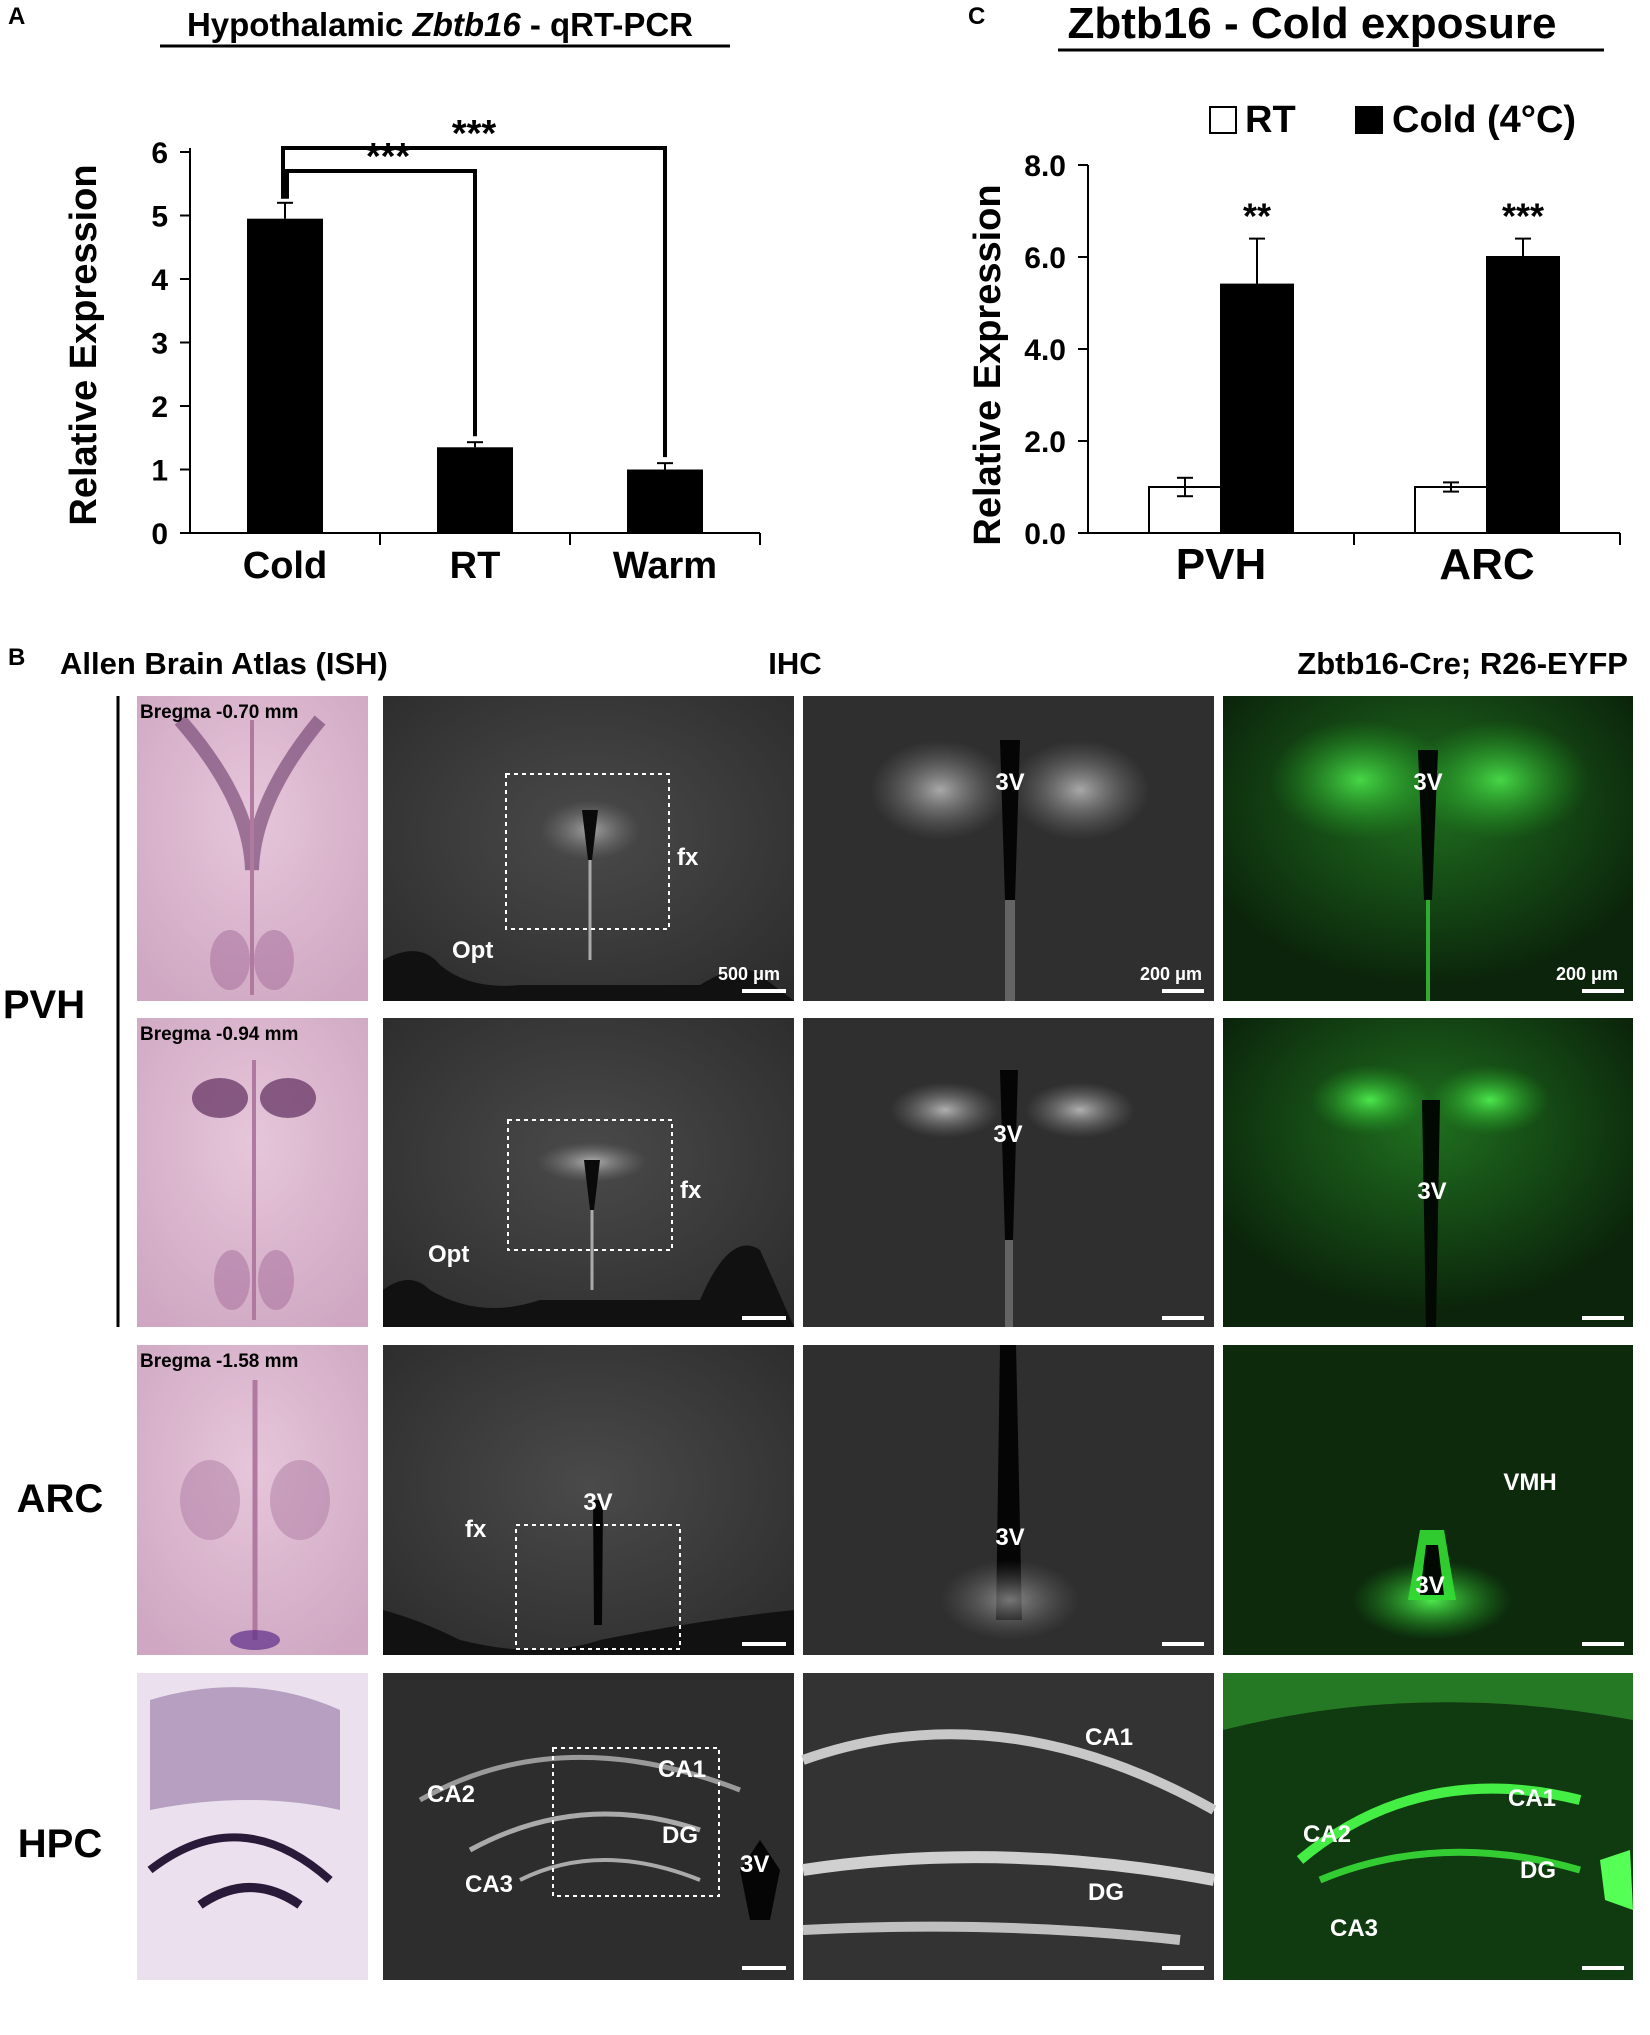 The height and width of the screenshot is (2035, 1650). I want to click on y-axis-label-c: Relative Expression, so click(988, 364).